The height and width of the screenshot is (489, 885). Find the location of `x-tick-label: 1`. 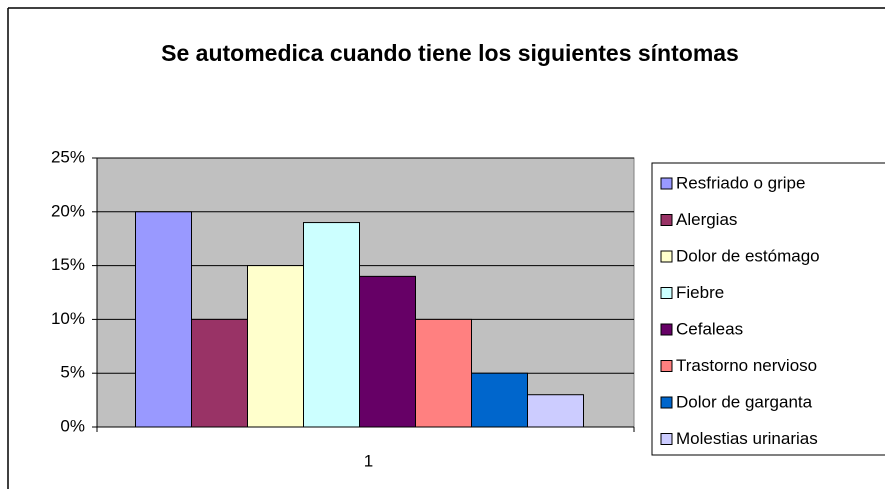

x-tick-label: 1 is located at coordinates (368, 460).